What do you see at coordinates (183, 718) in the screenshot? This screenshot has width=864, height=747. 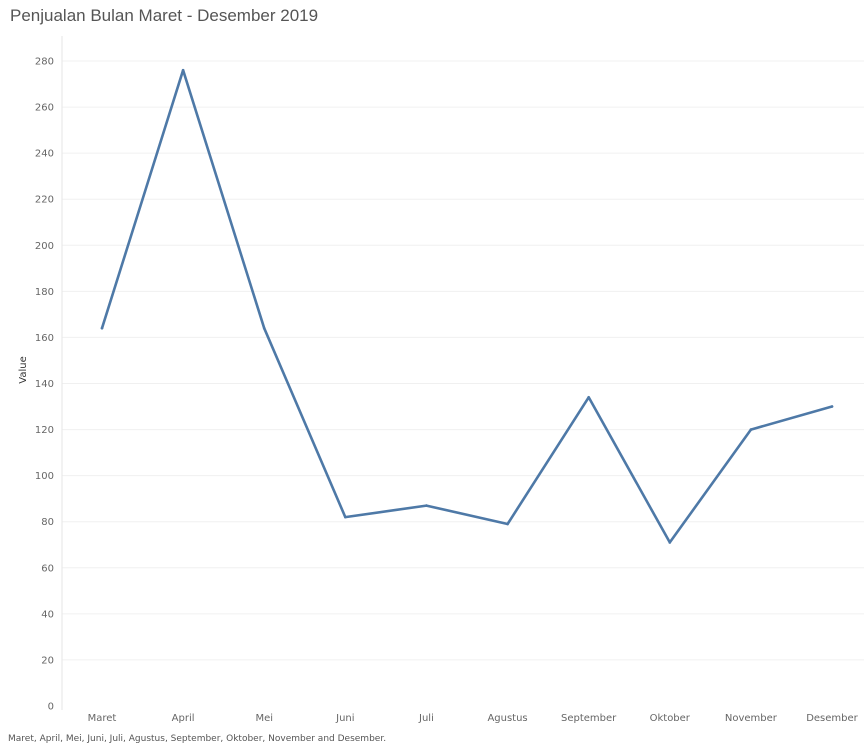 I see `x-tick-label: April` at bounding box center [183, 718].